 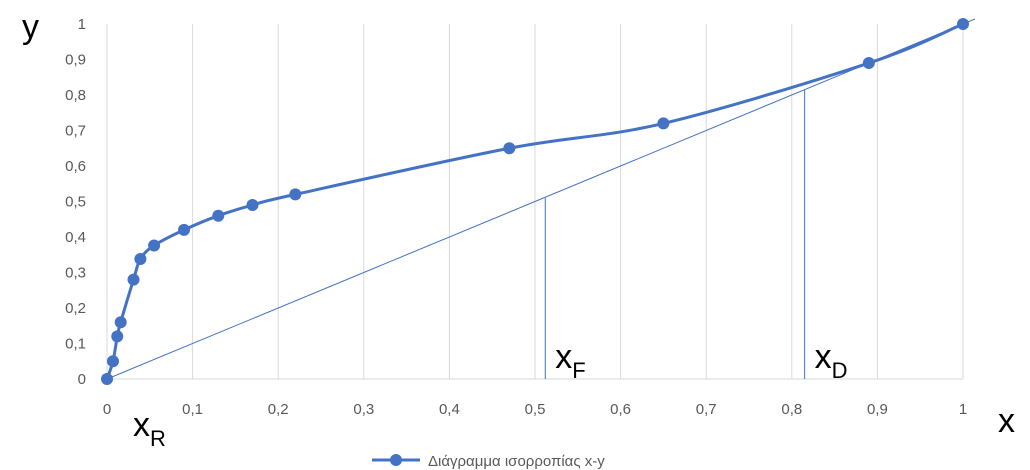 What do you see at coordinates (192, 409) in the screenshot?
I see `x-tick-label: 0,1` at bounding box center [192, 409].